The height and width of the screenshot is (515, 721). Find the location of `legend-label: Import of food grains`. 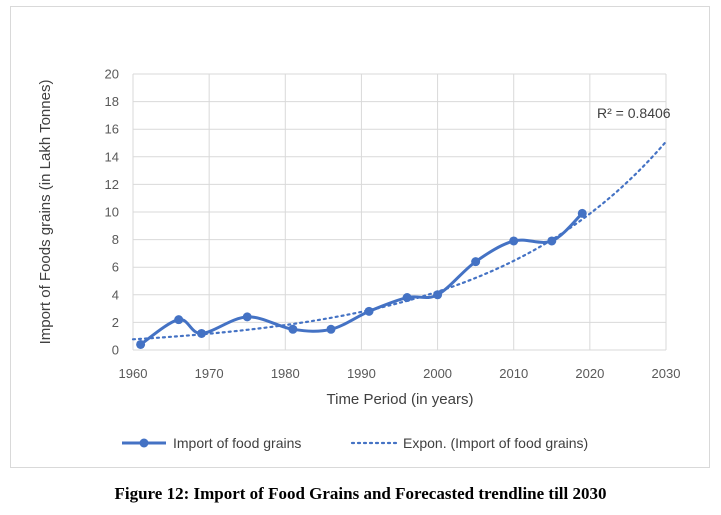

legend-label: Import of food grains is located at coordinates (237, 443).